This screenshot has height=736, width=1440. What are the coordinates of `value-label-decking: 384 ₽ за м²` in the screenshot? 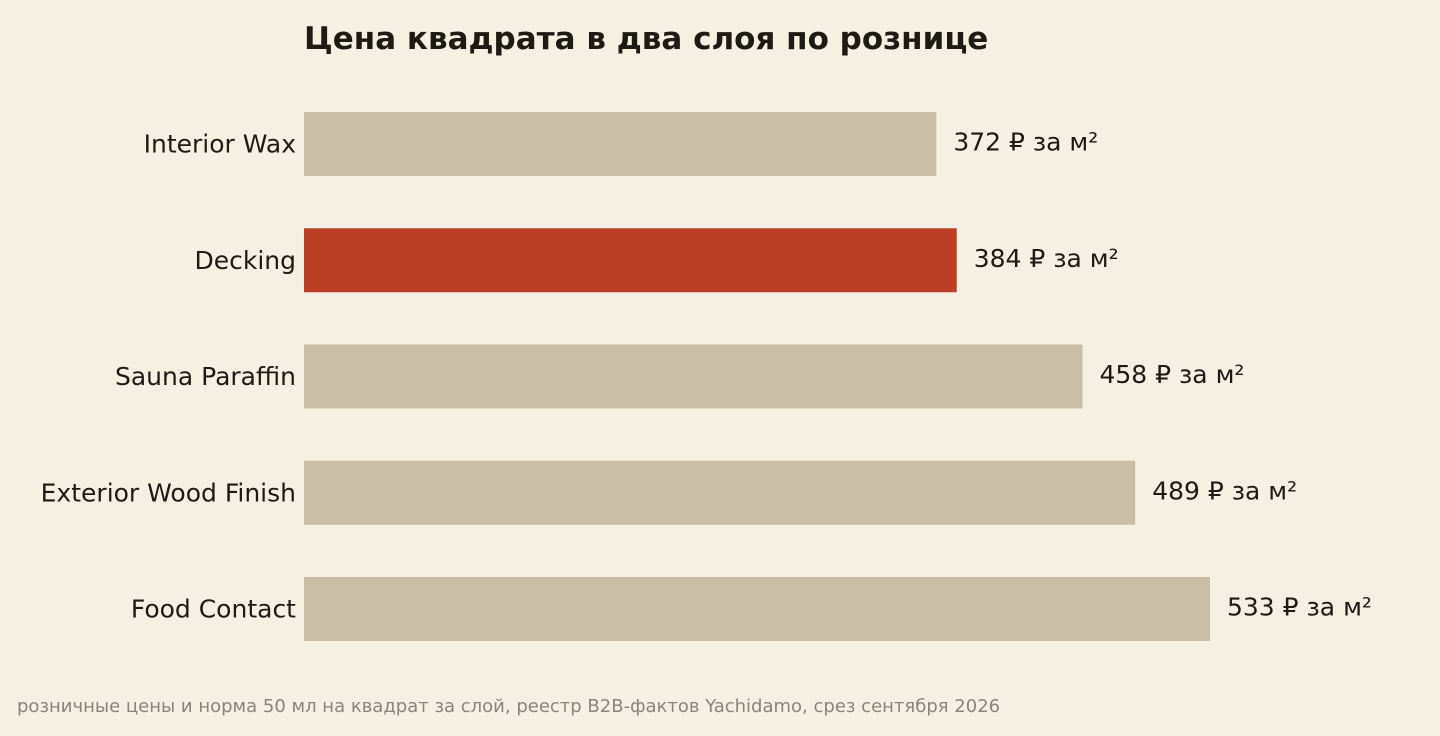 It's located at (1046, 258).